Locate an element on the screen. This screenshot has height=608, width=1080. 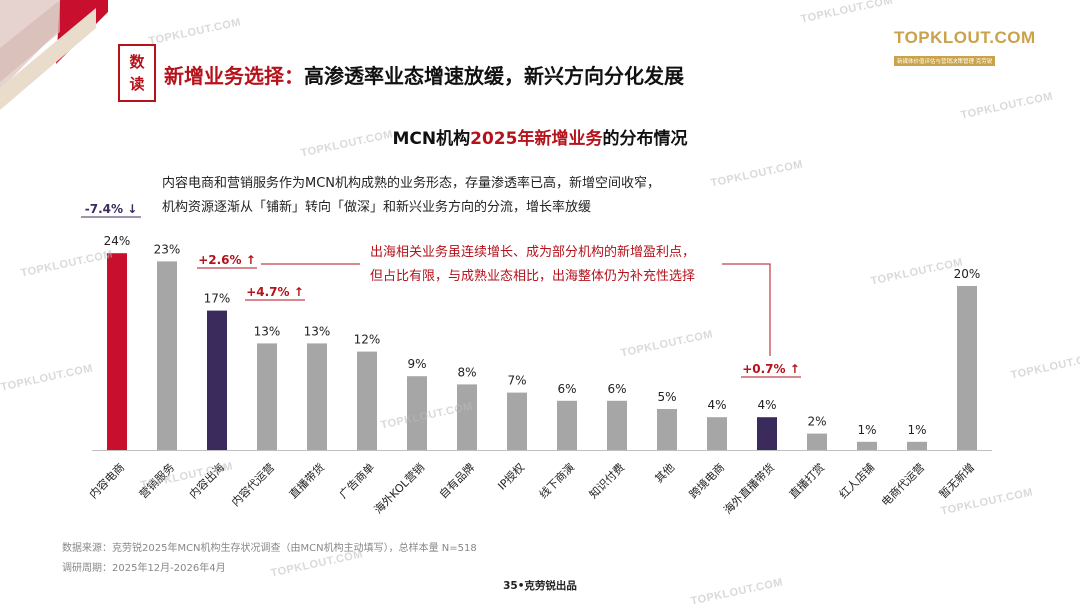
value-label-11: 5% is located at coordinates (666, 397).